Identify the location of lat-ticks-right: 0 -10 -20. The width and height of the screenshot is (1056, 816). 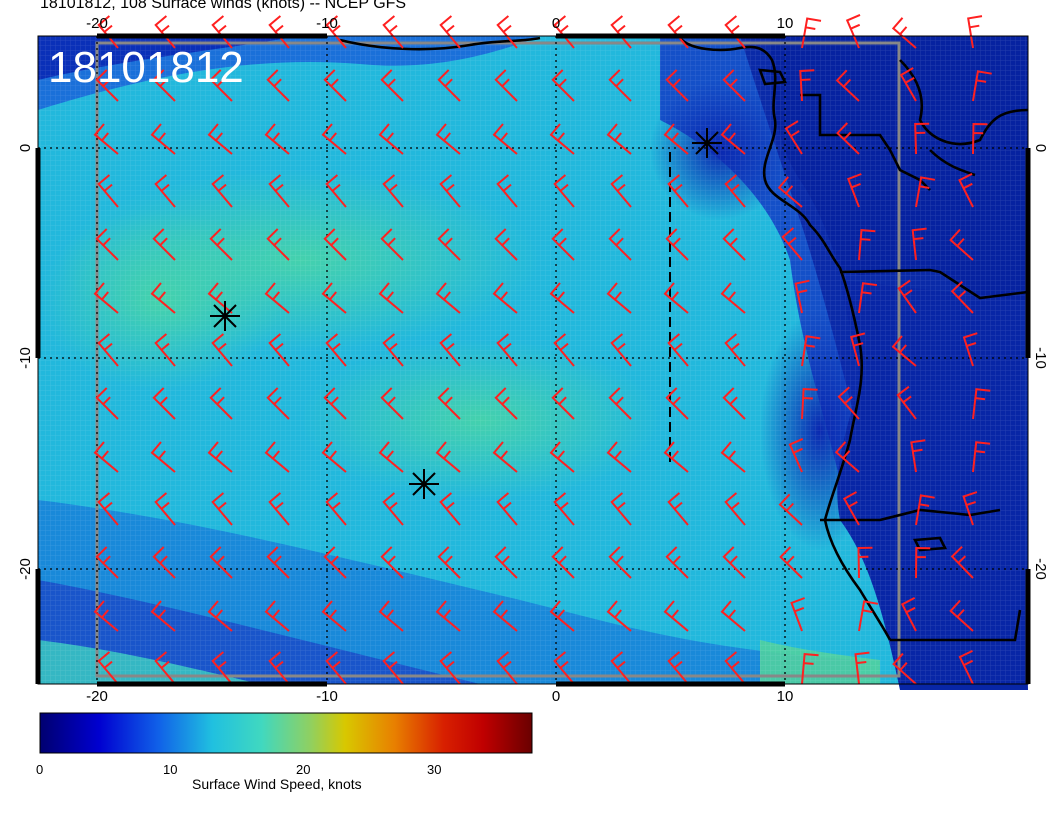
(1040, 362).